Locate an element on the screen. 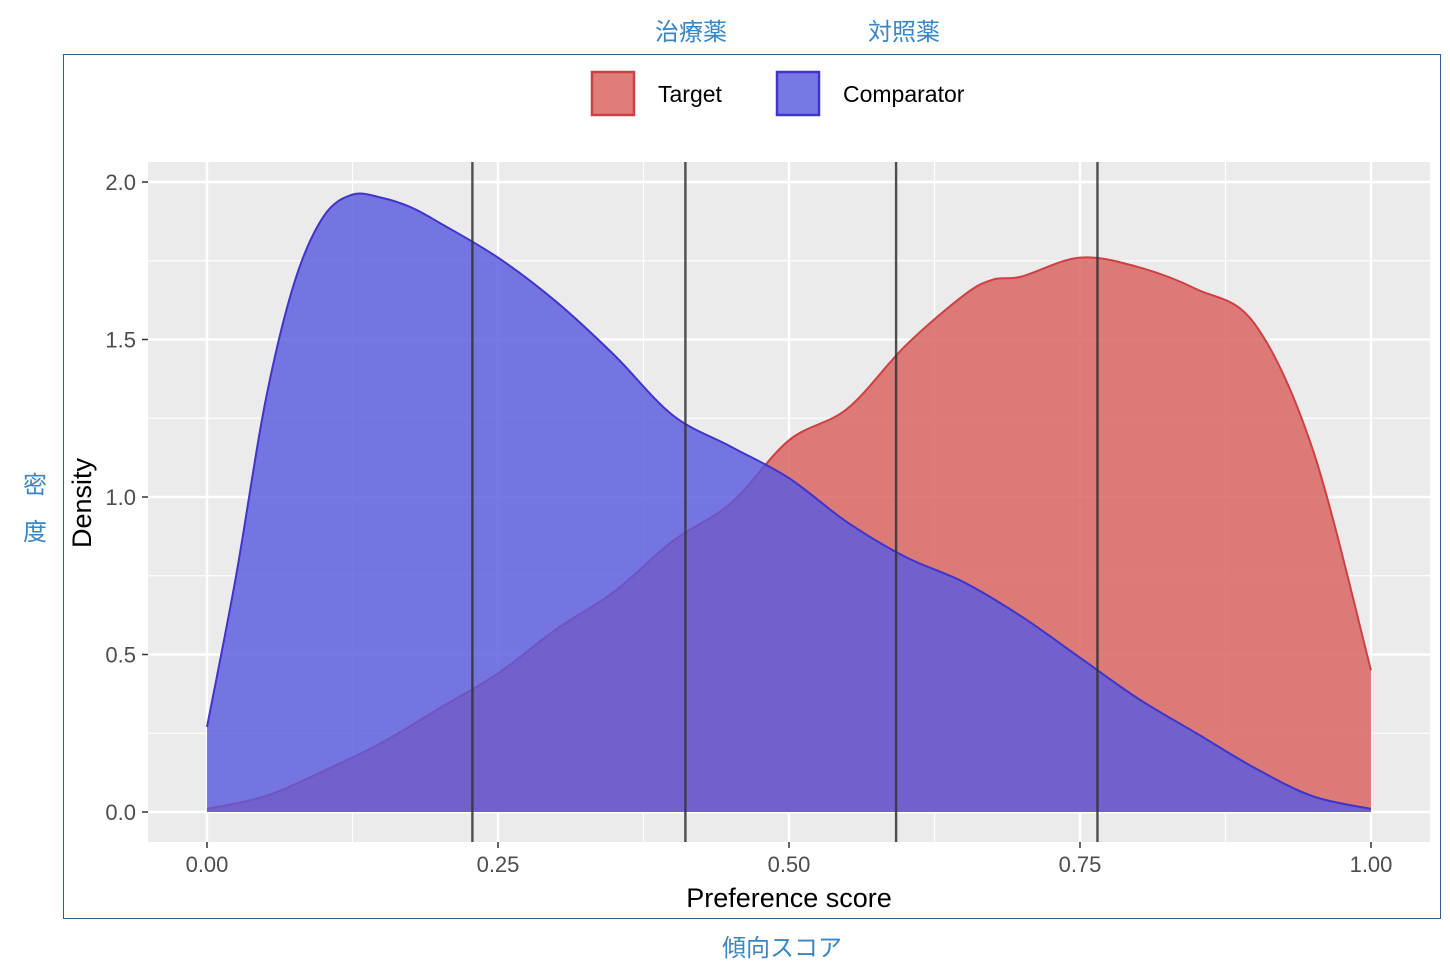 The height and width of the screenshot is (970, 1450). x-axis-title: Preference score is located at coordinates (789, 898).